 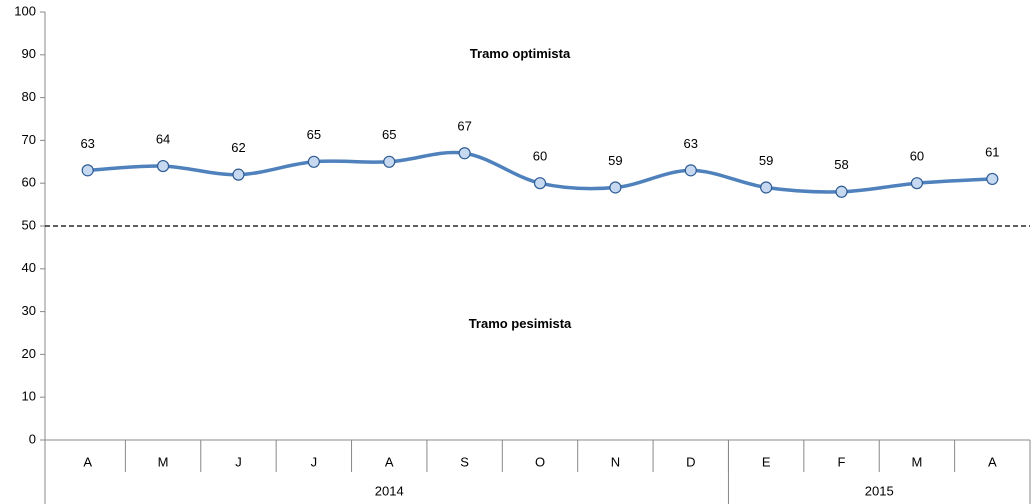 I want to click on y-tick-label: 80, so click(x=29, y=96).